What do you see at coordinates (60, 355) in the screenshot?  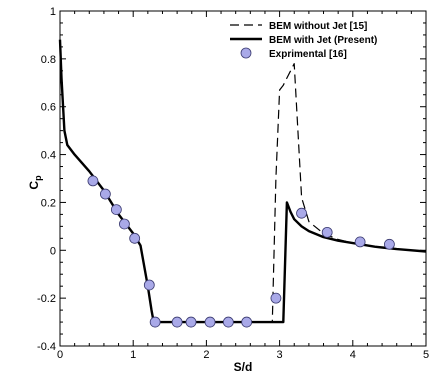 I see `x-tick-label: 0` at bounding box center [60, 355].